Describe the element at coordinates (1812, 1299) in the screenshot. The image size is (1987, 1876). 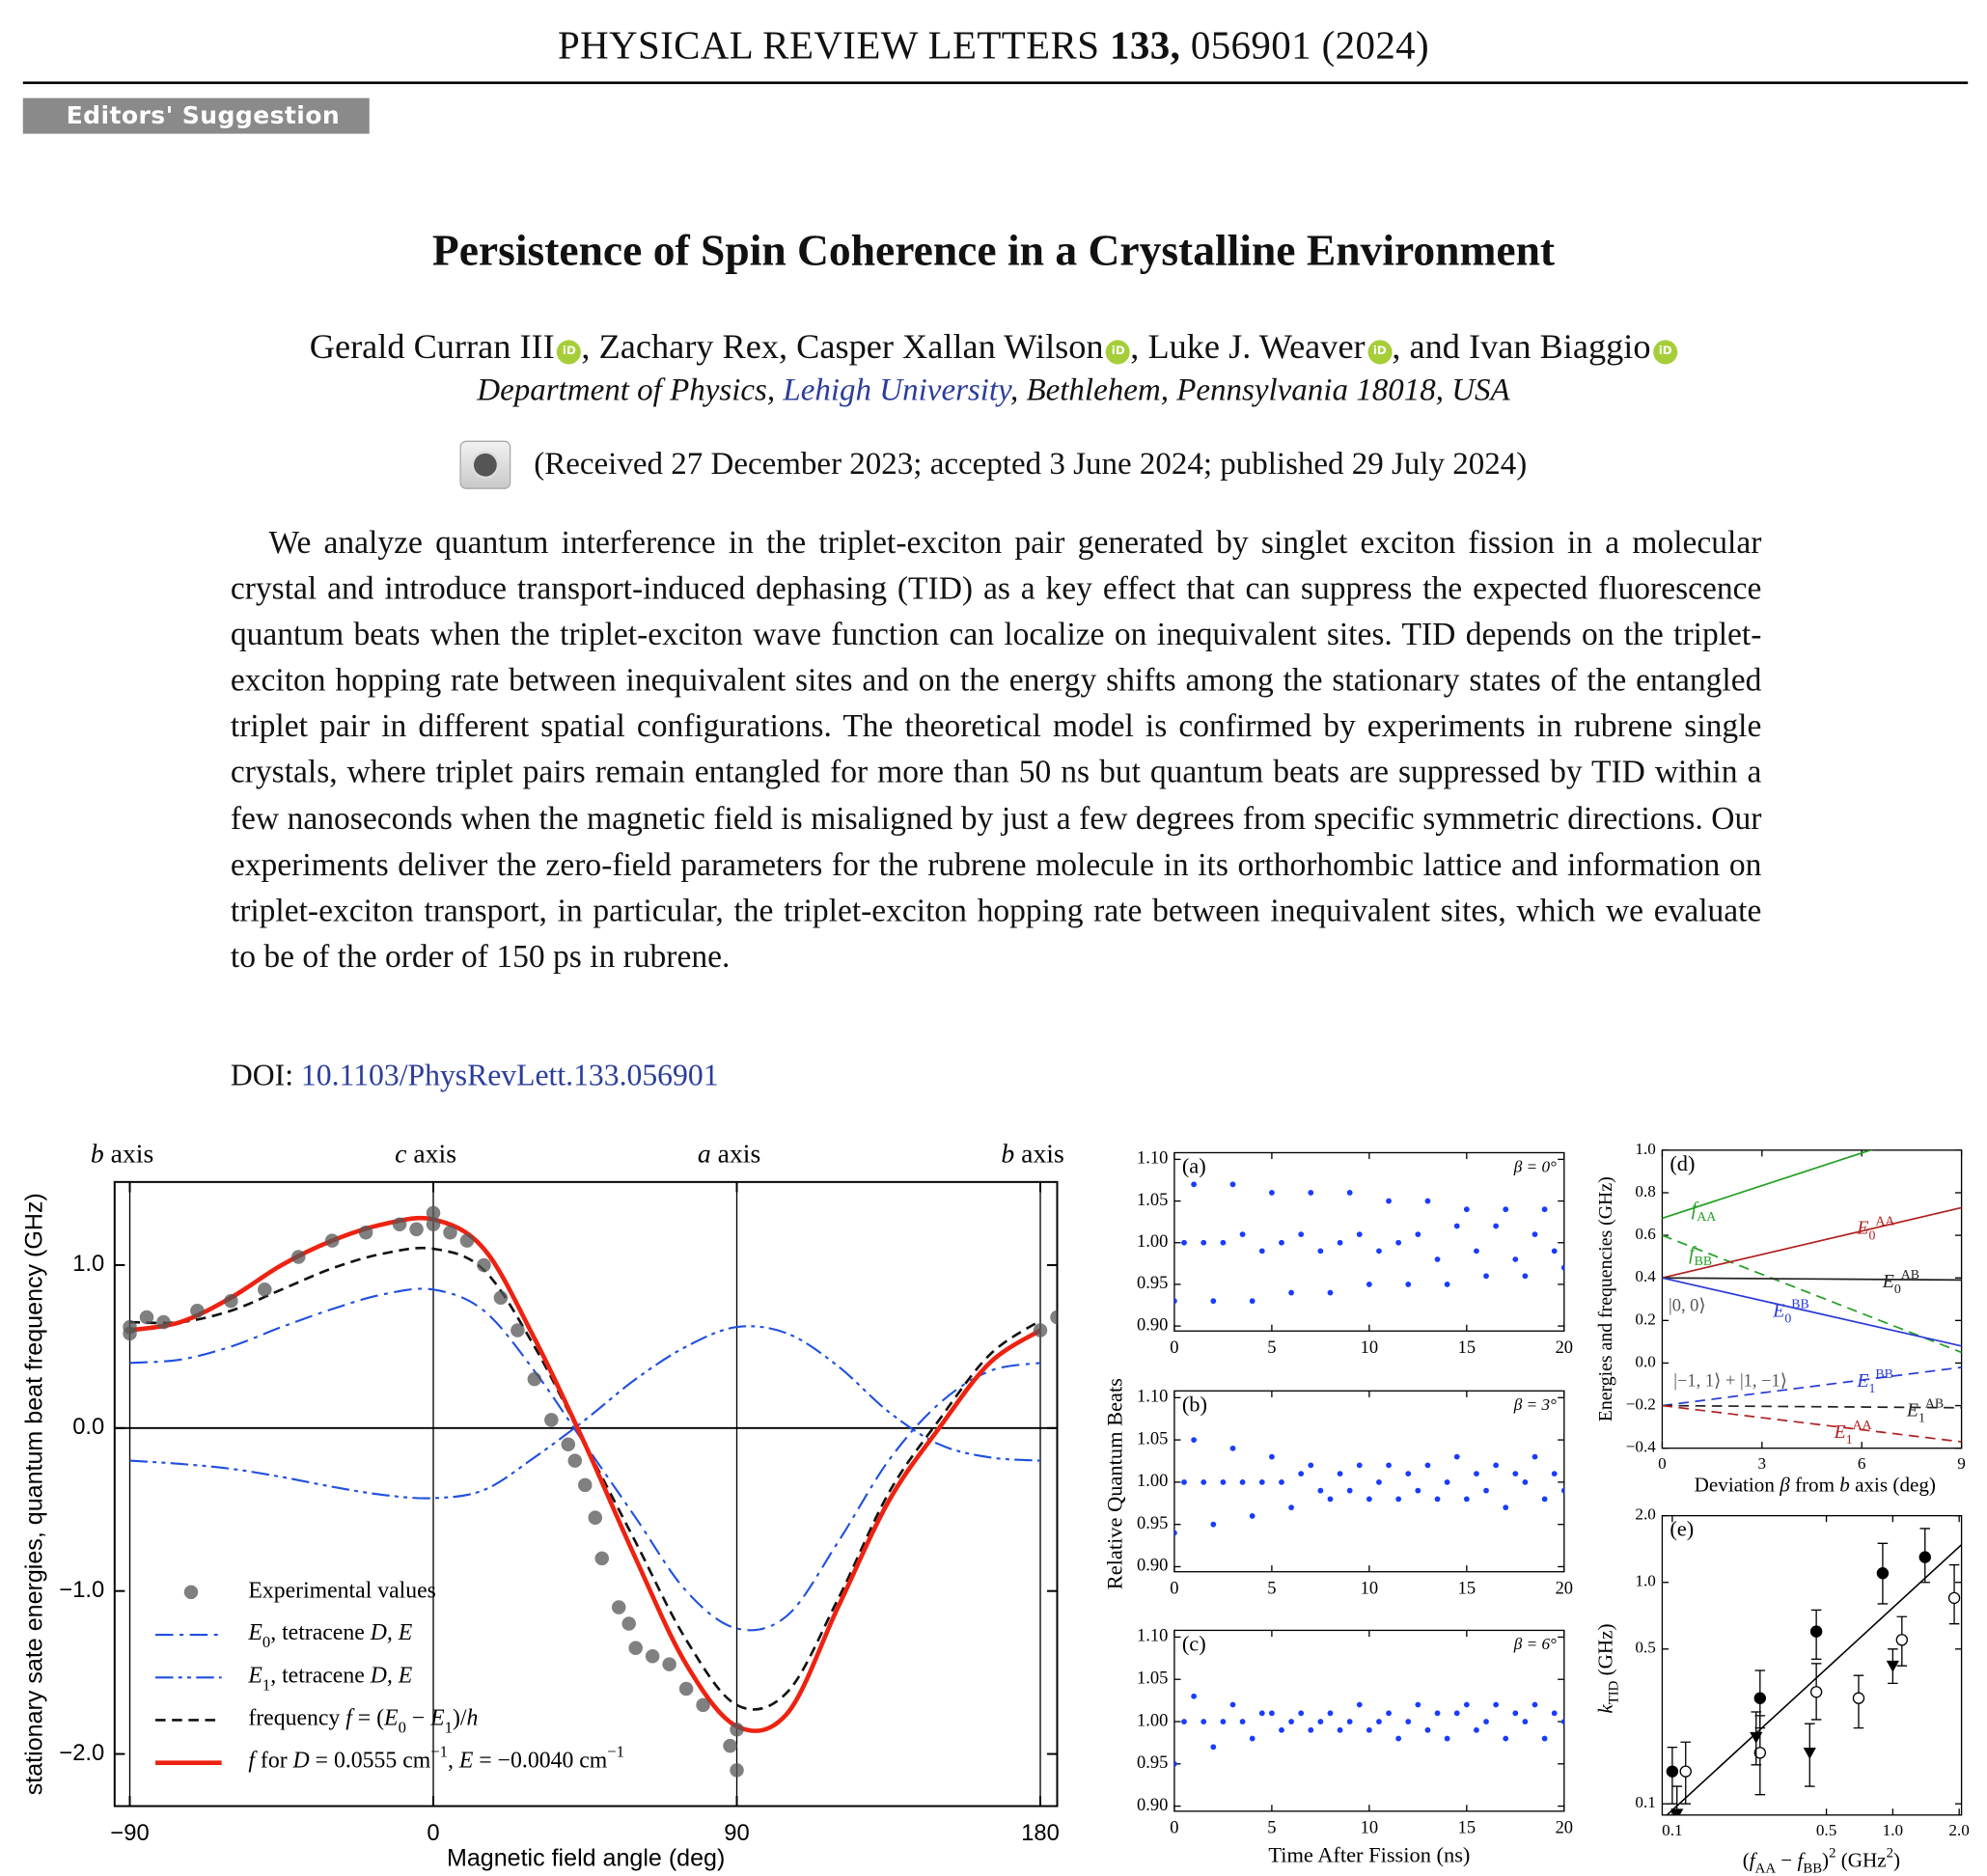
I see `plot-frame` at that location.